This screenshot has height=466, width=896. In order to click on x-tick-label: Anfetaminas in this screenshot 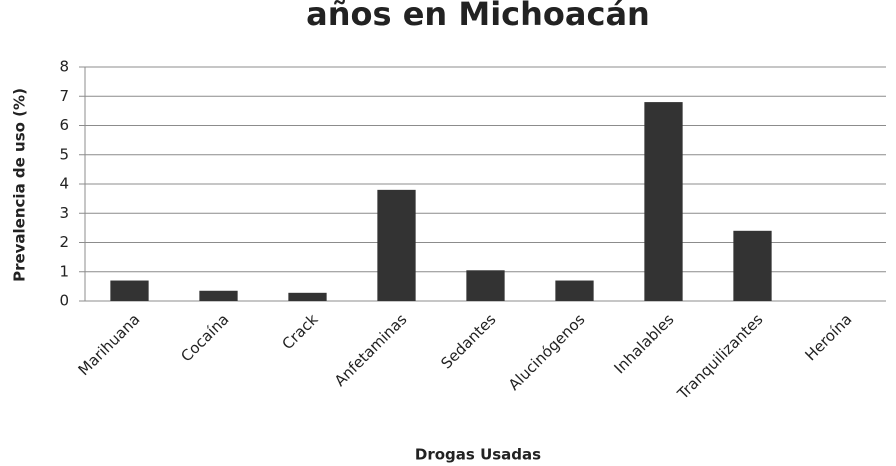, I will do `click(371, 350)`.